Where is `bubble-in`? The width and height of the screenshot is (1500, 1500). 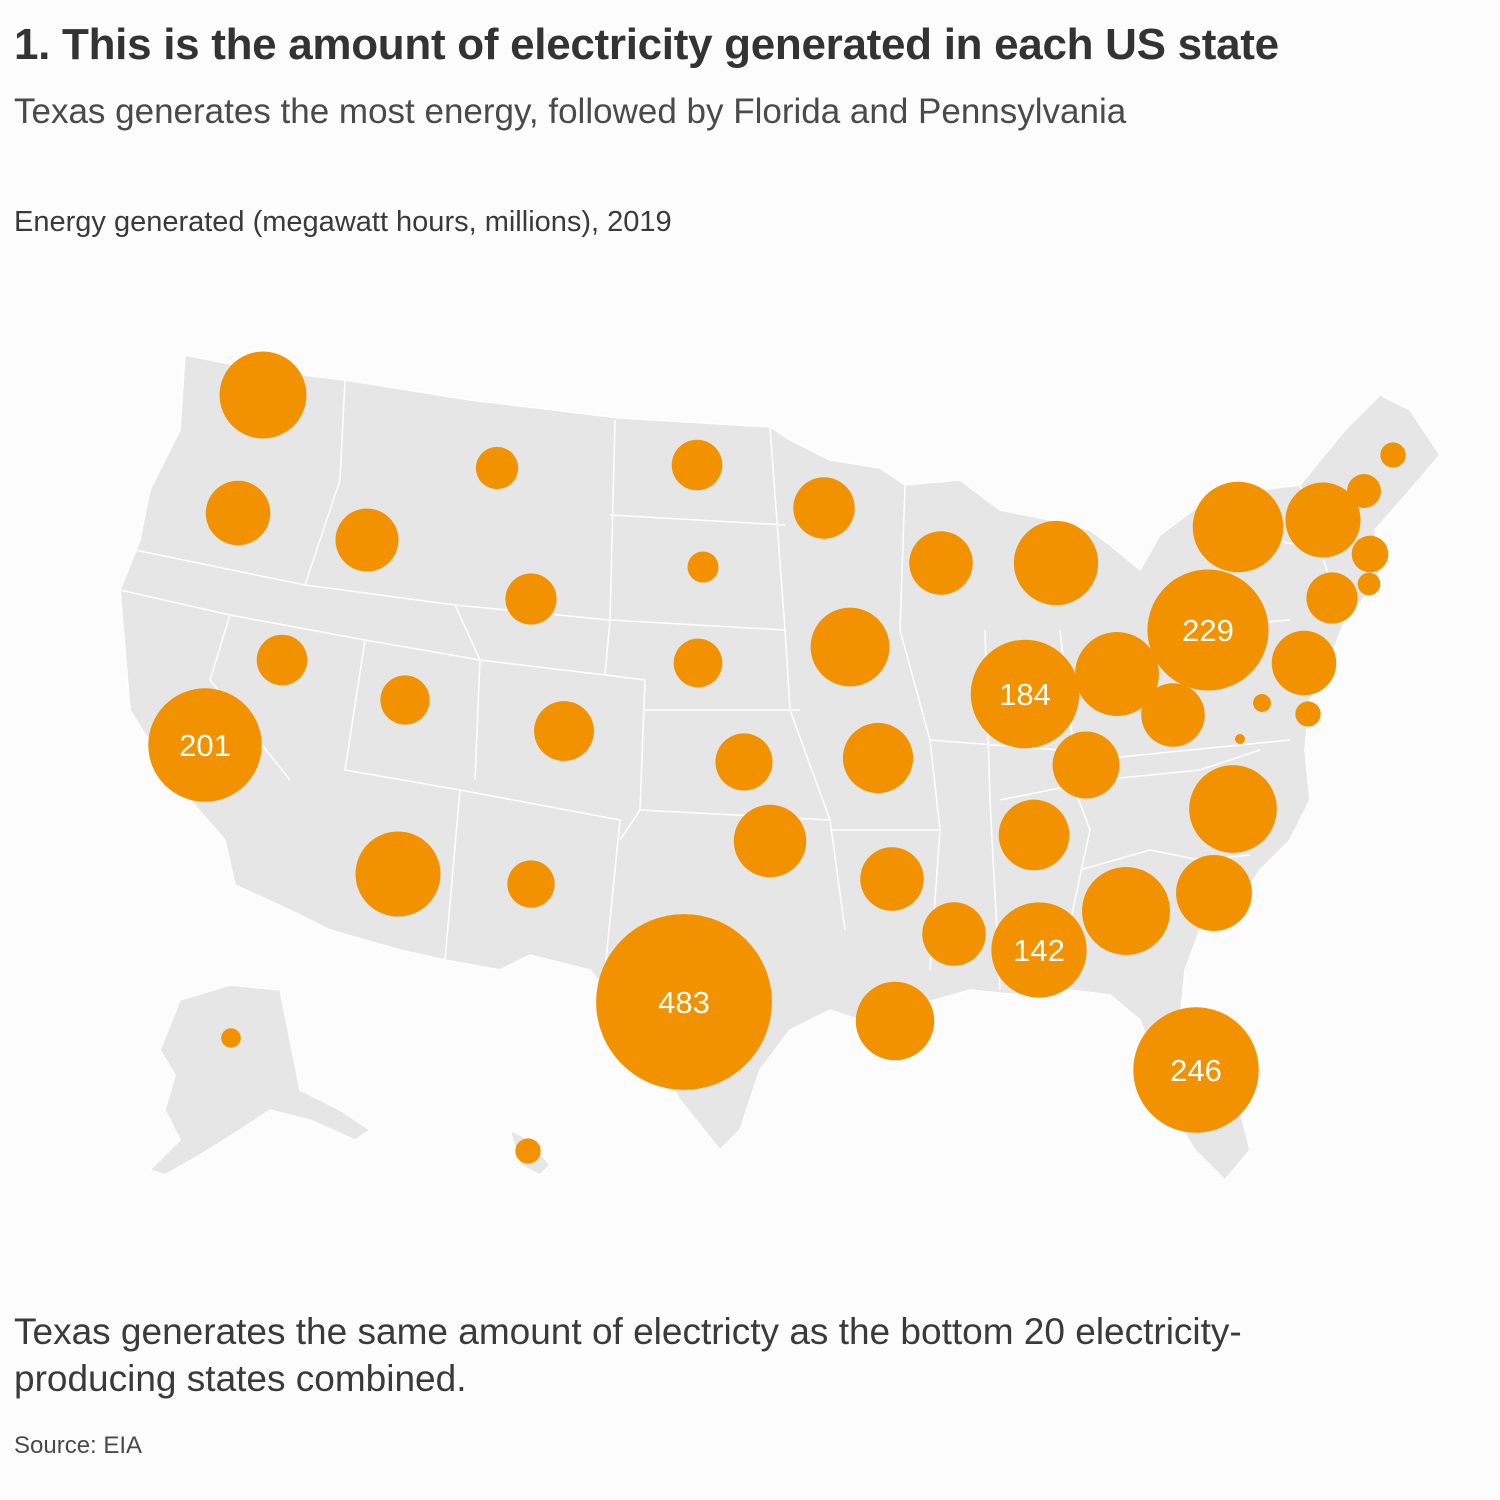 bubble-in is located at coordinates (1117, 674).